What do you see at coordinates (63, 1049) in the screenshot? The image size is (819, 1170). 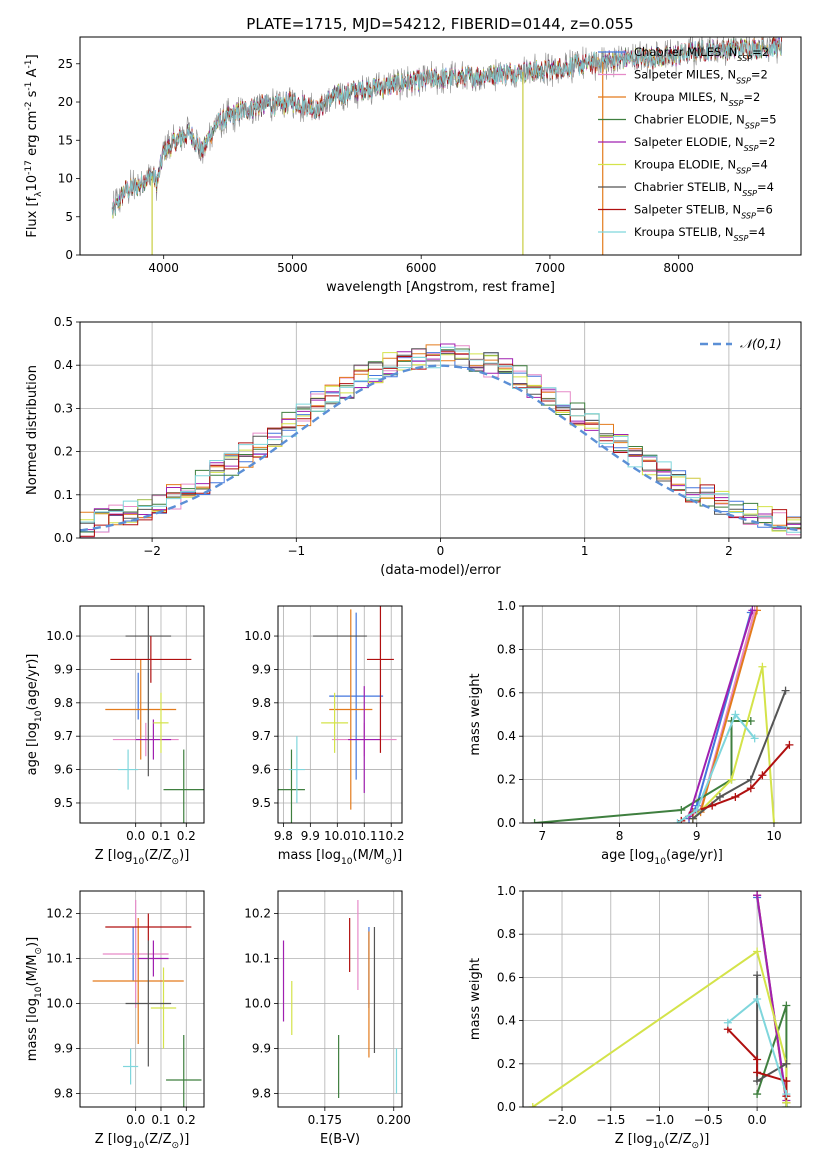 I see `y-tick-label: 9.9` at bounding box center [63, 1049].